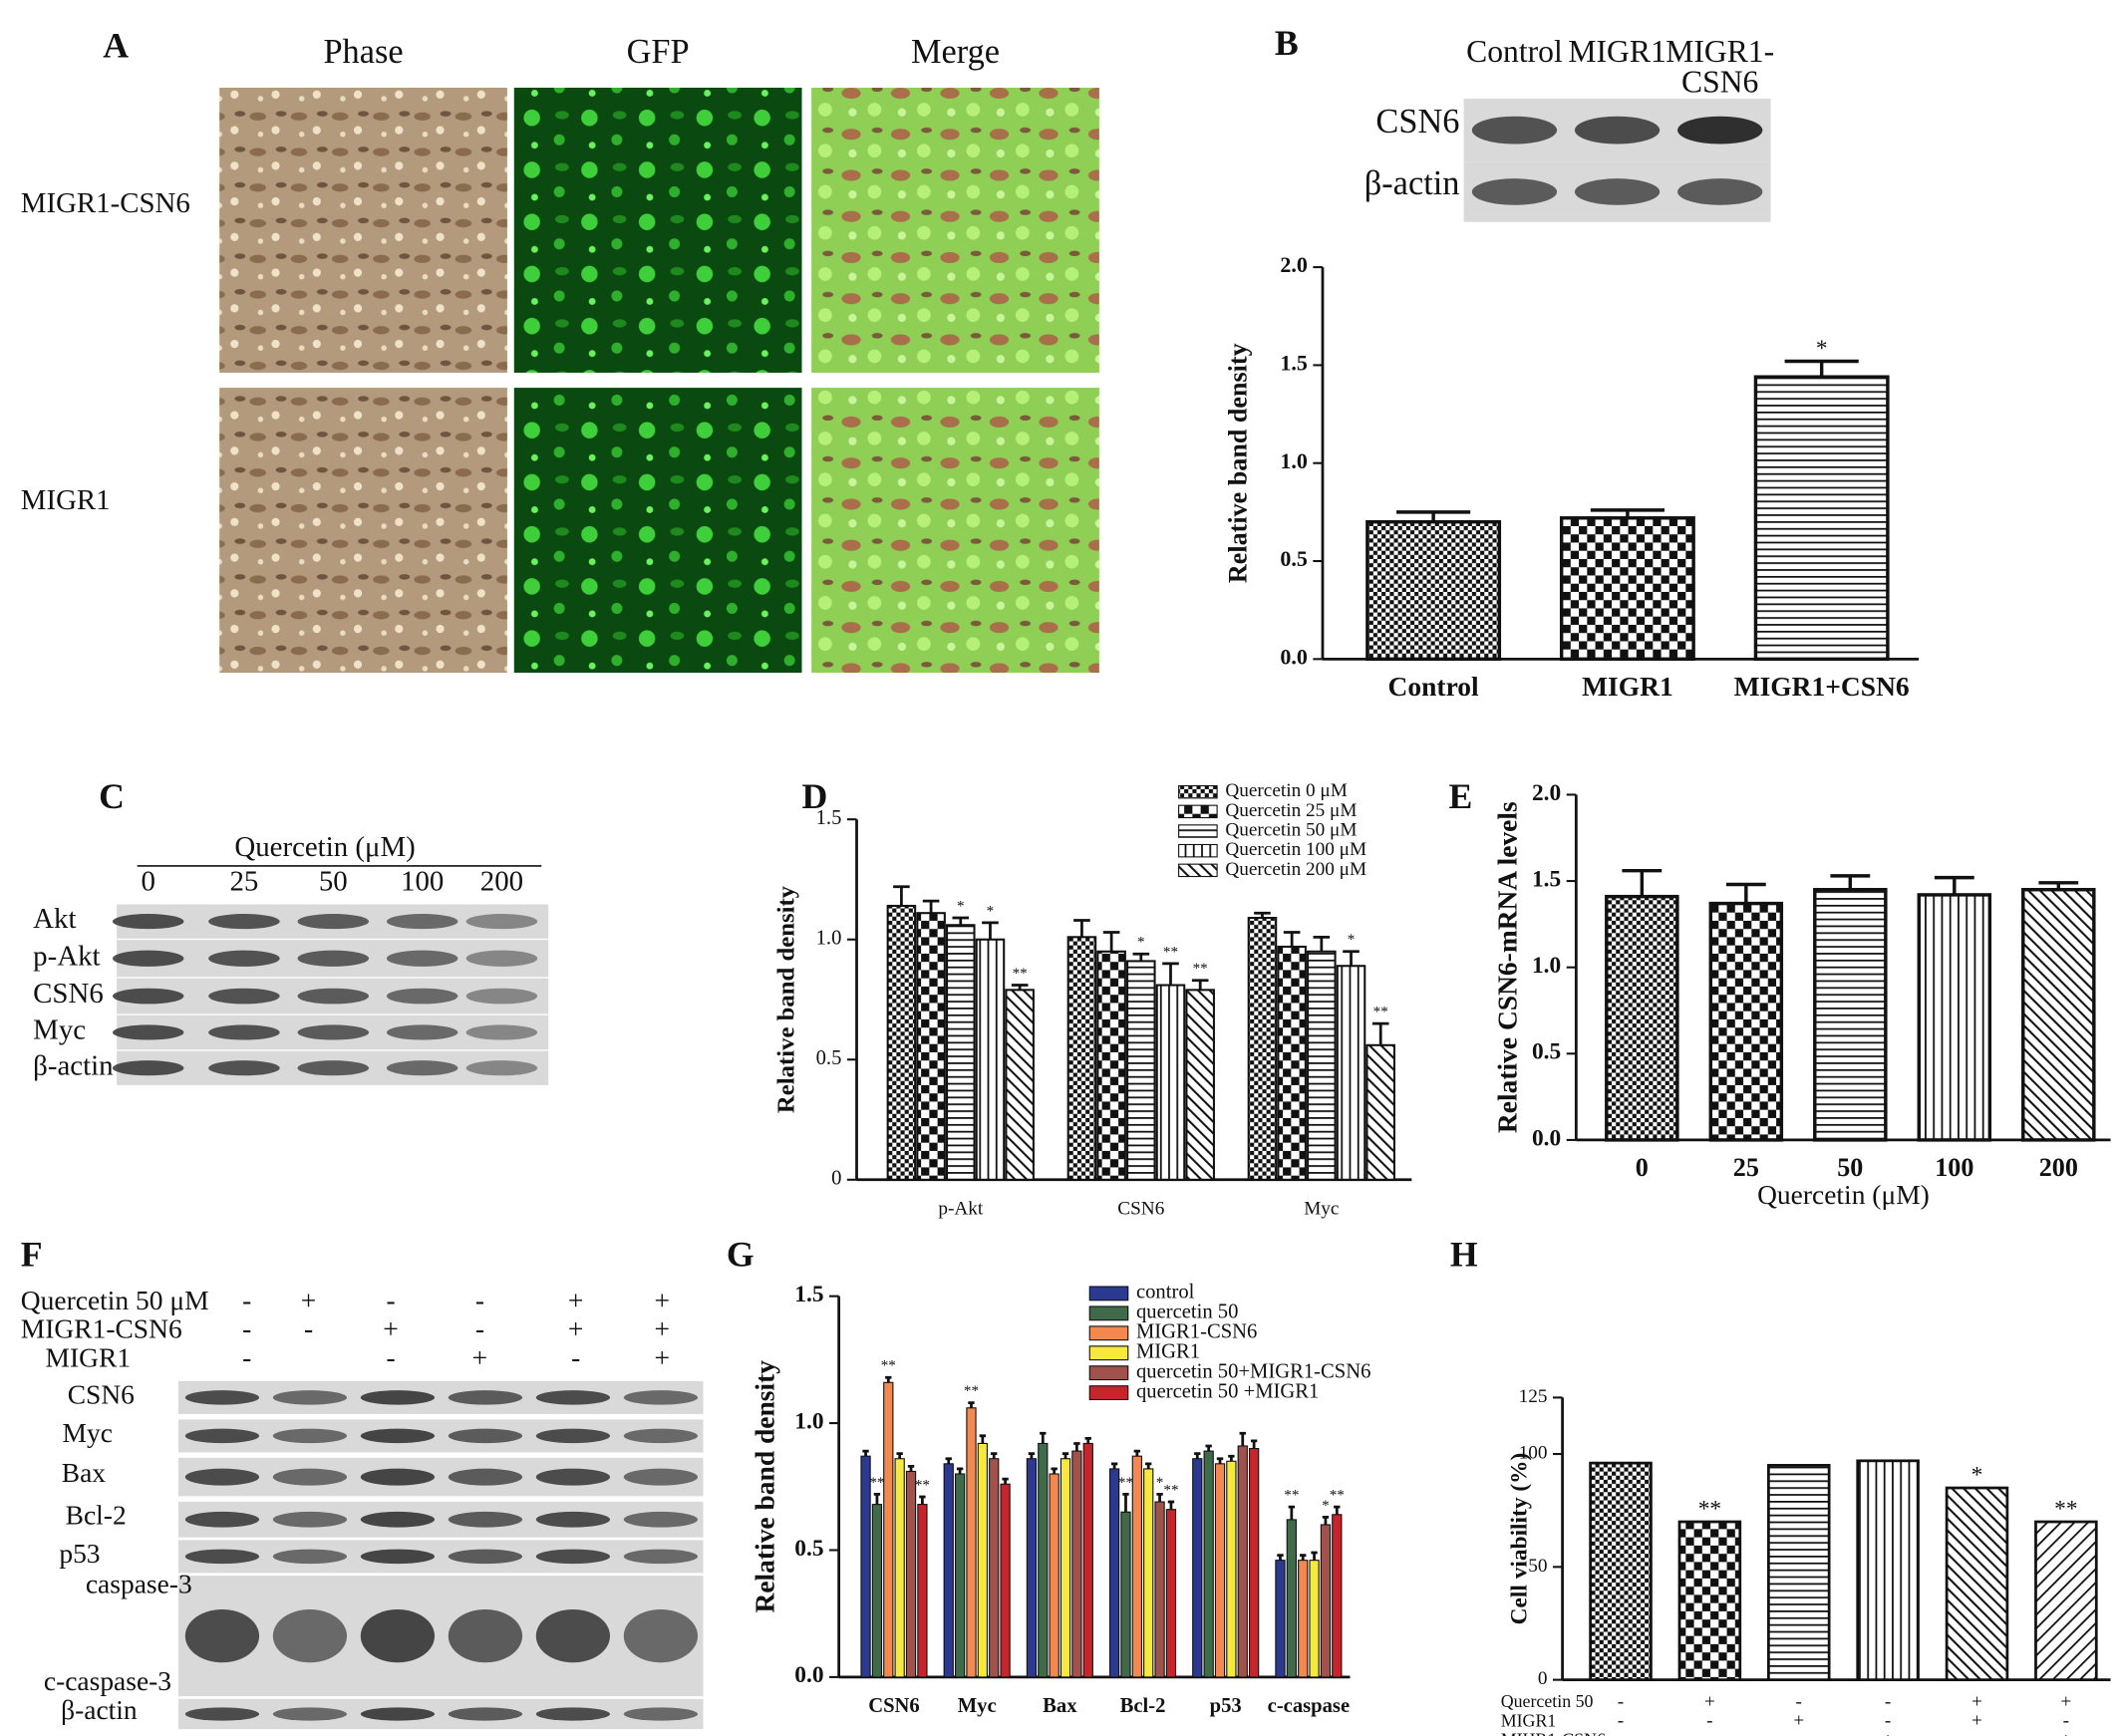 This screenshot has width=2119, height=1736. Describe the element at coordinates (1514, 51) in the screenshot. I see `lane-label: Control` at that location.